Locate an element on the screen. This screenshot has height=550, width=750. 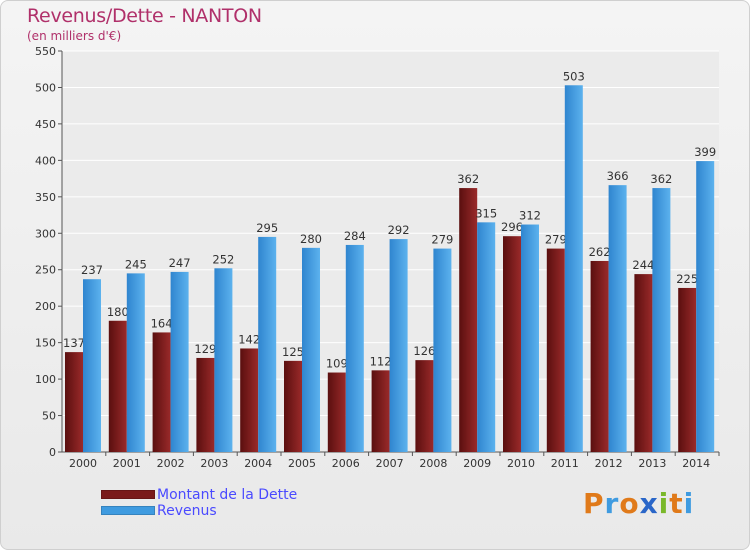
y-tick-label: 350 is located at coordinates (45, 197).